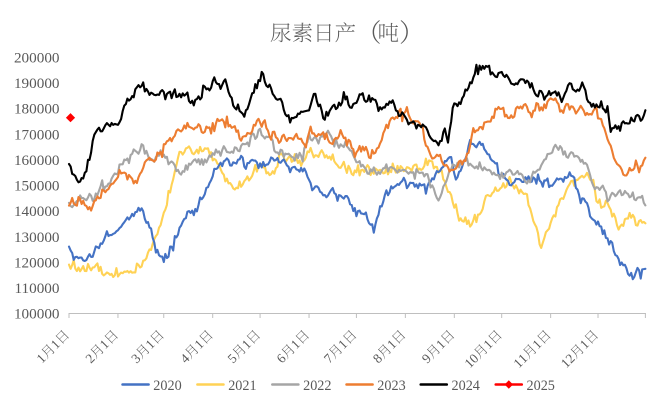 This screenshot has width=664, height=416. What do you see at coordinates (37, 58) in the screenshot?
I see `svg-text: 200000` at bounding box center [37, 58].